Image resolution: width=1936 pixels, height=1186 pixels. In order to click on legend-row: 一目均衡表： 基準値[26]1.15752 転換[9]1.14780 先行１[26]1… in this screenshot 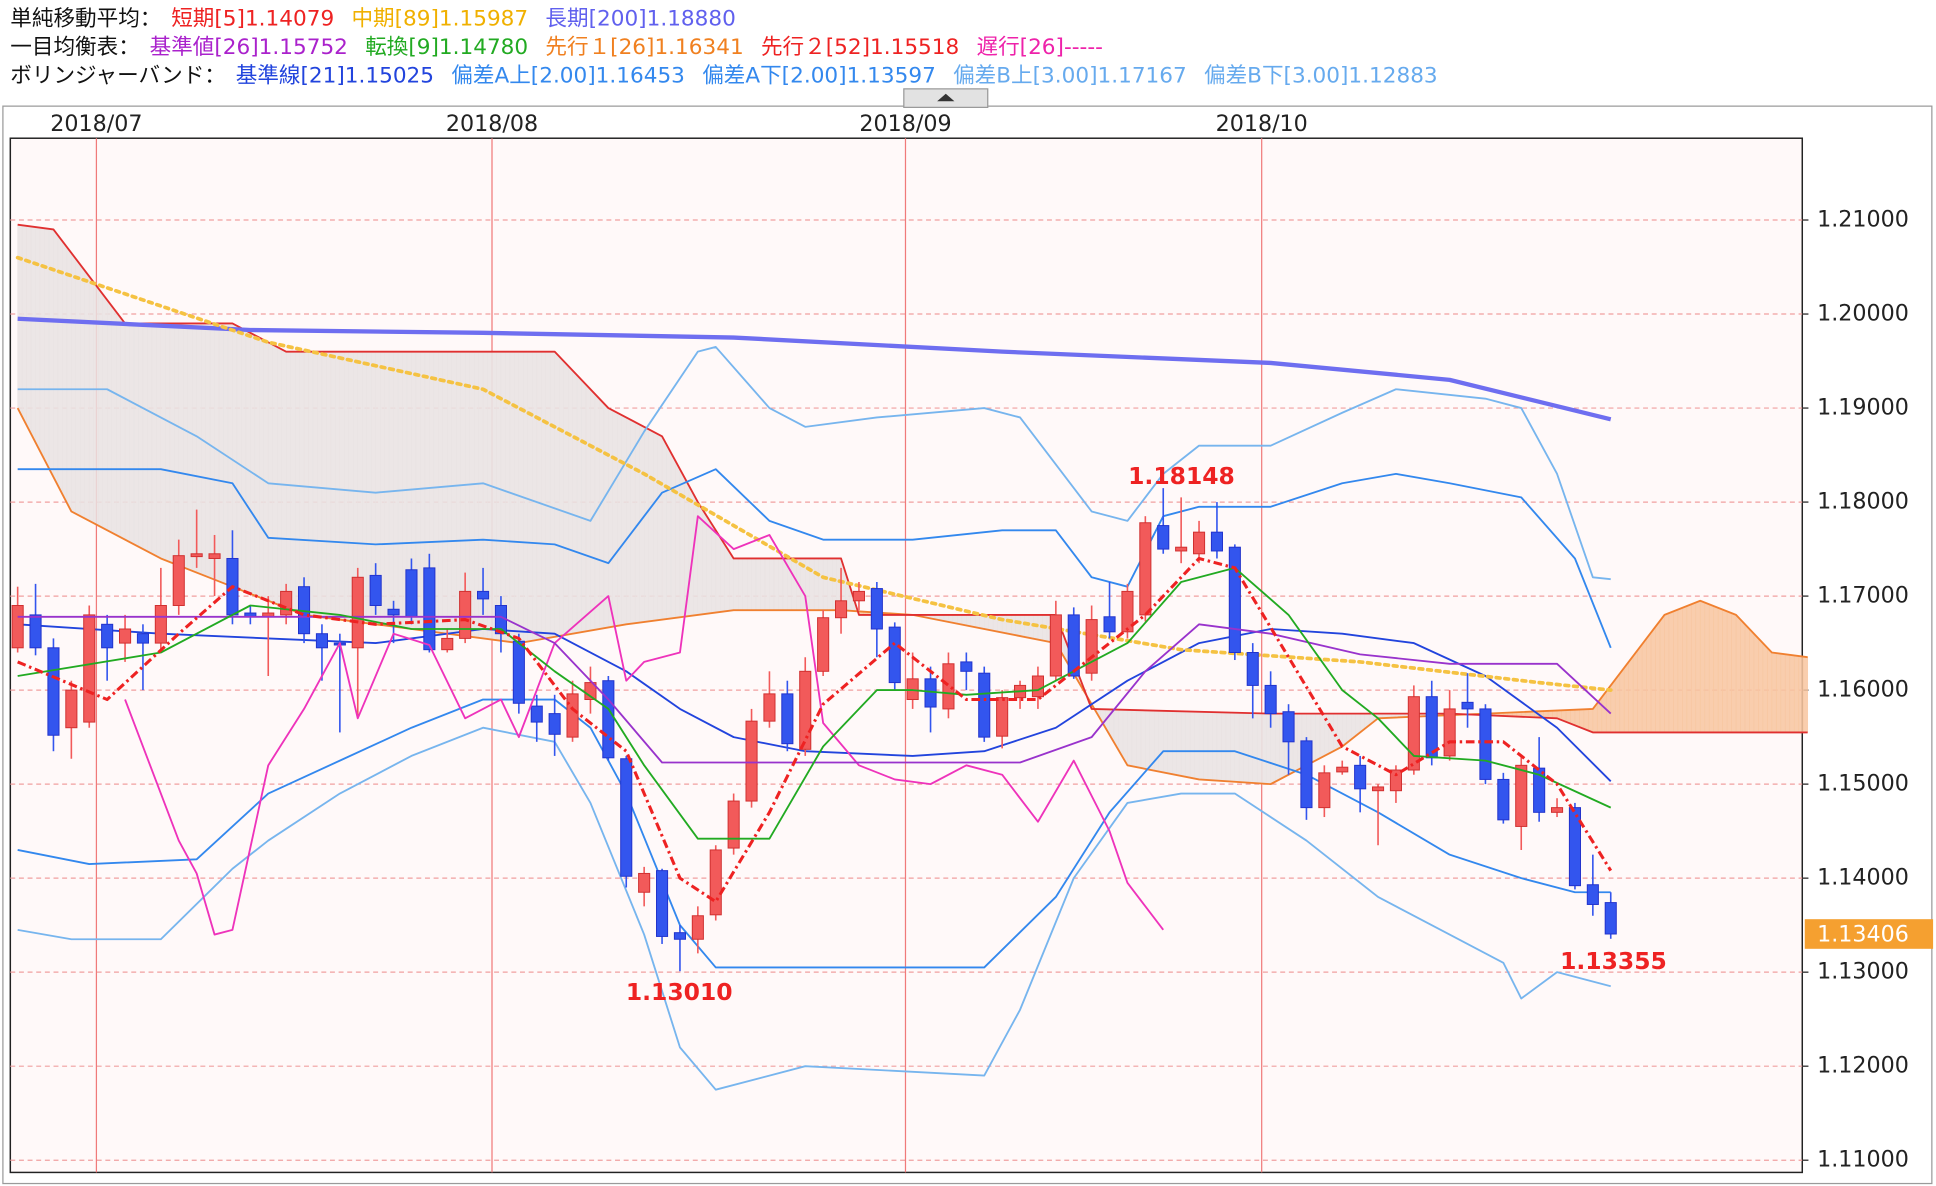, I will do `click(556, 47)`.